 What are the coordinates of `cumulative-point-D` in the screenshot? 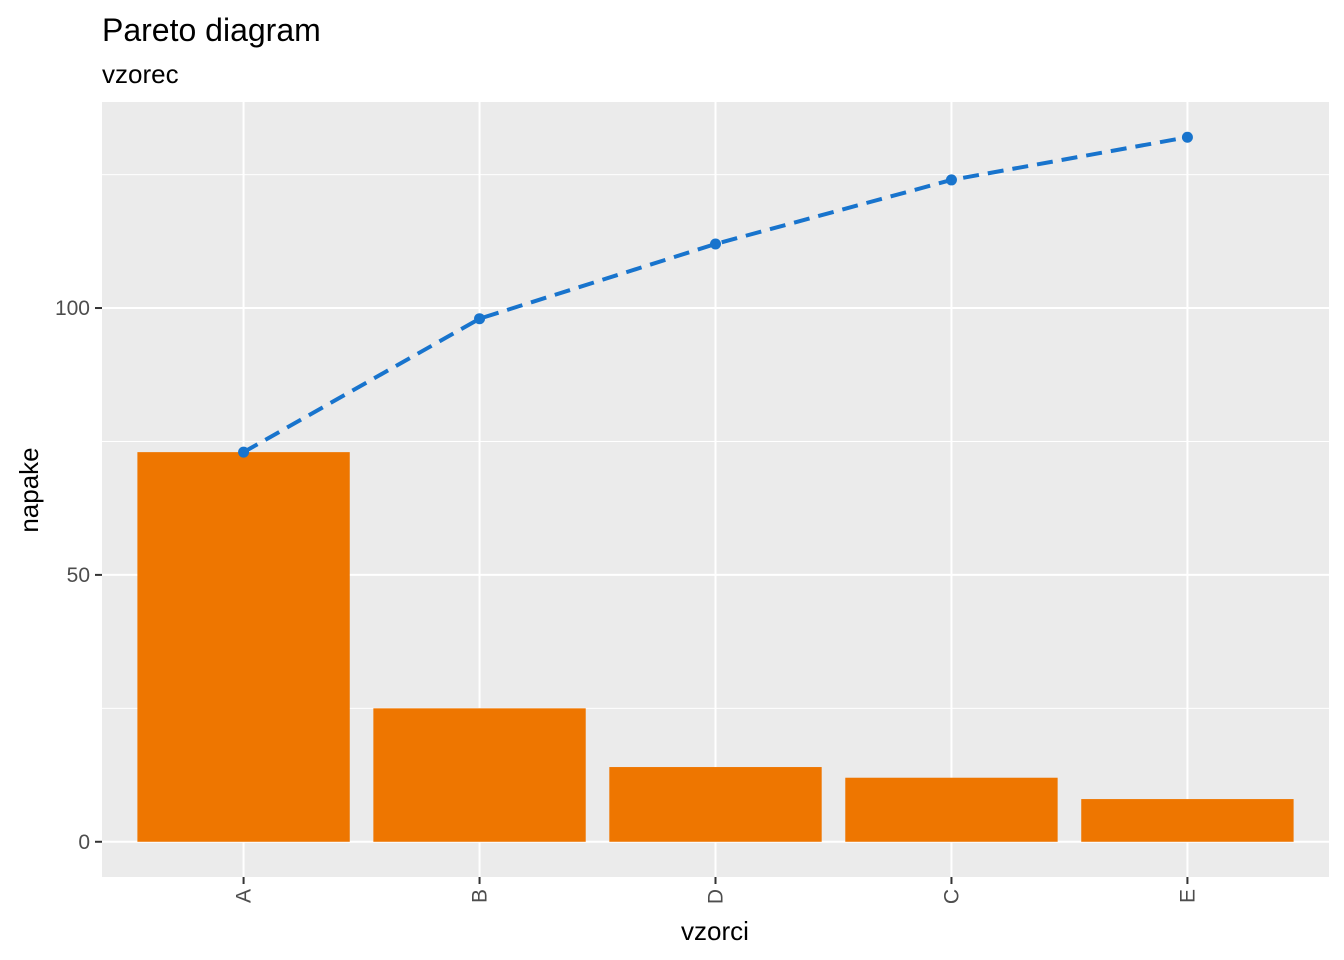 It's located at (715, 244).